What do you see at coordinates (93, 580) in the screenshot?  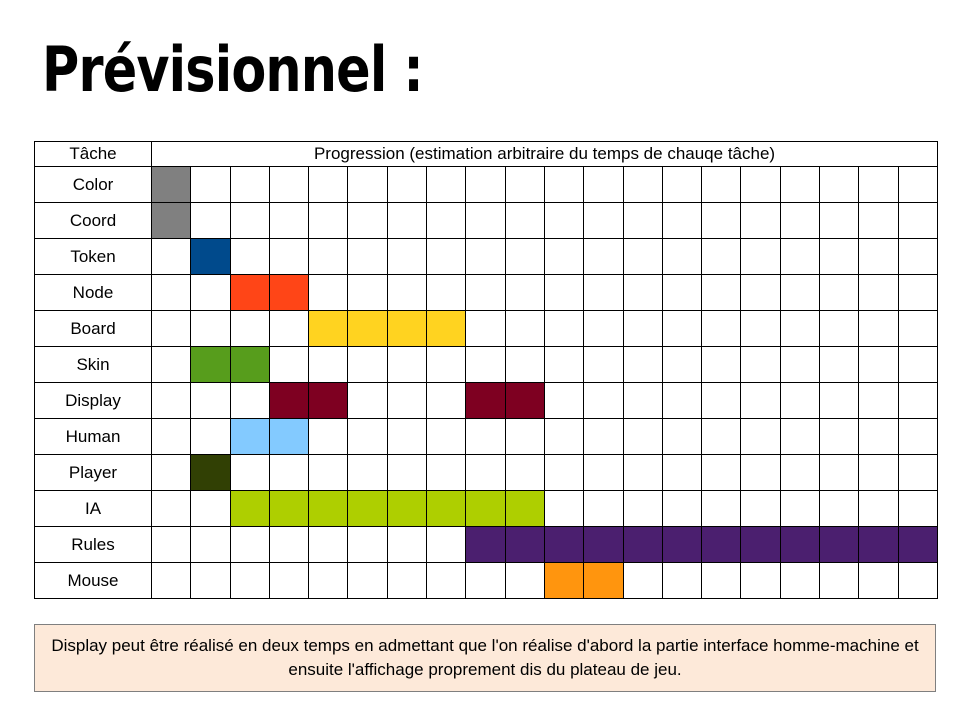 I see `task-name: Mouse` at bounding box center [93, 580].